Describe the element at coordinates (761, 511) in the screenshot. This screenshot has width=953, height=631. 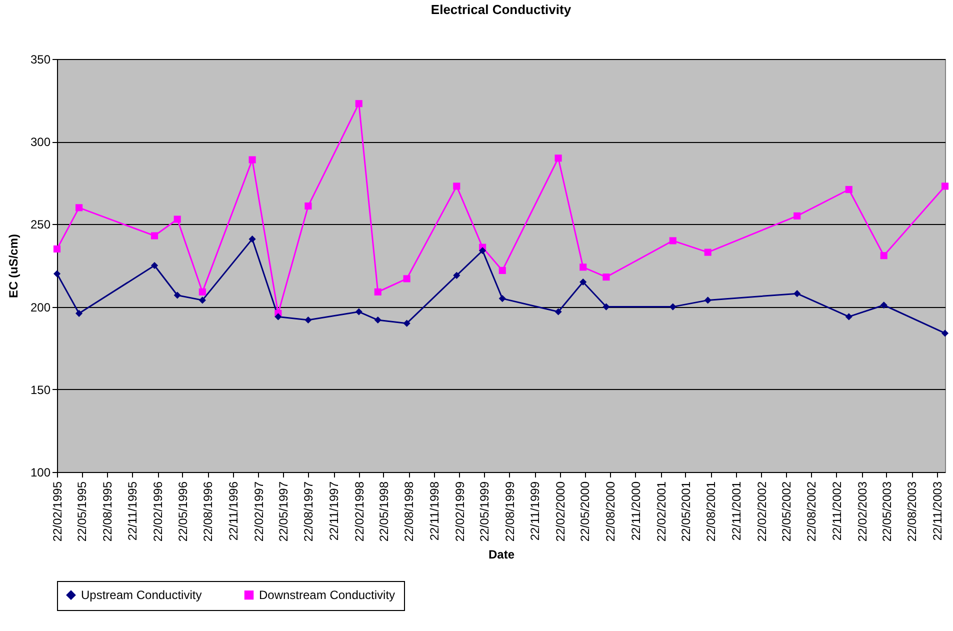
I see `x-tick-label: 22/02/2002` at that location.